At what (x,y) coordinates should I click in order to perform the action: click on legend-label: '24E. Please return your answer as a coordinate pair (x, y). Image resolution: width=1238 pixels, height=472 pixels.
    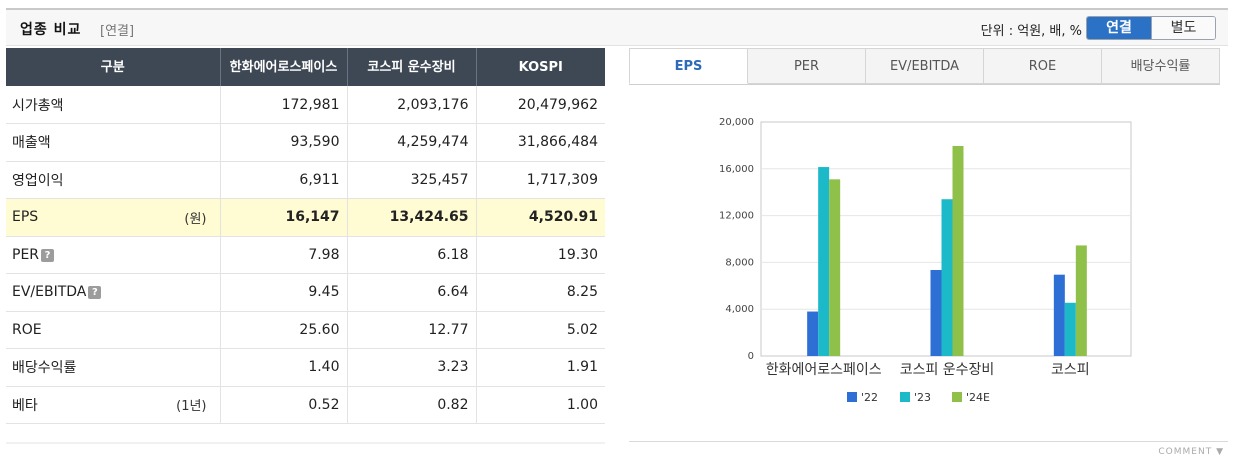
    Looking at the image, I should click on (978, 397).